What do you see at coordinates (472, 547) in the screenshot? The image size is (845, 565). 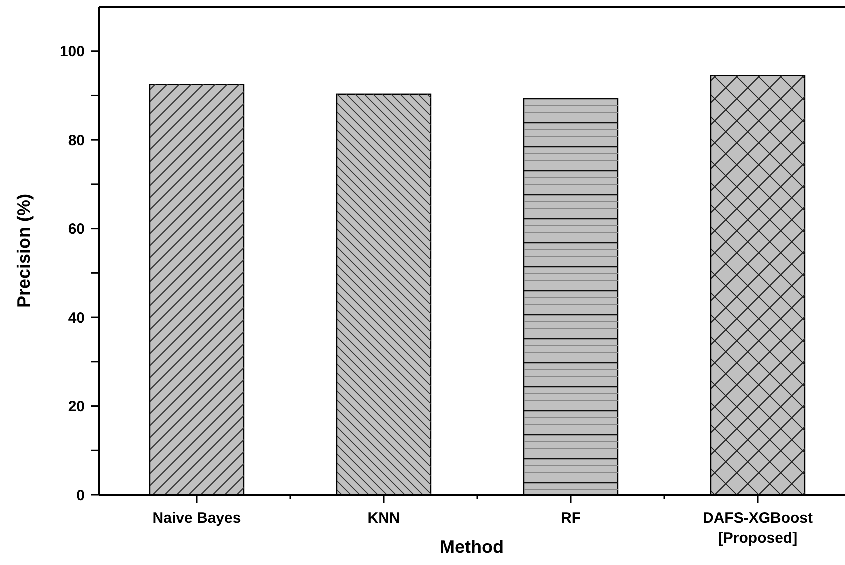 I see `x-axis-title: Method` at bounding box center [472, 547].